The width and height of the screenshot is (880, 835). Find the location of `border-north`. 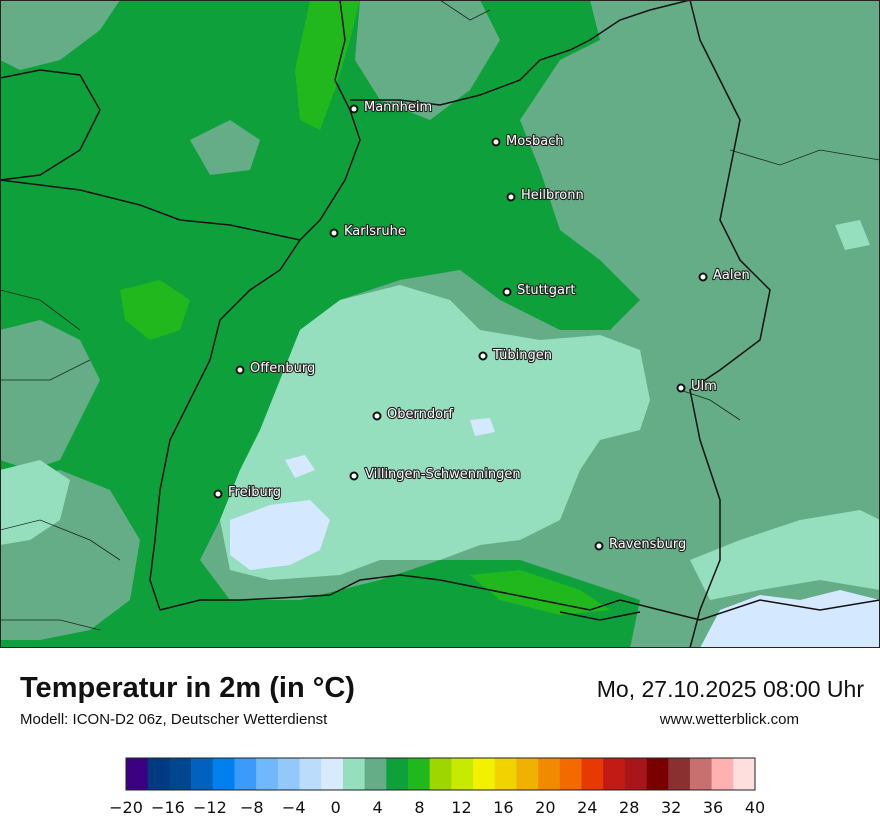

border-north is located at coordinates (50, 125).